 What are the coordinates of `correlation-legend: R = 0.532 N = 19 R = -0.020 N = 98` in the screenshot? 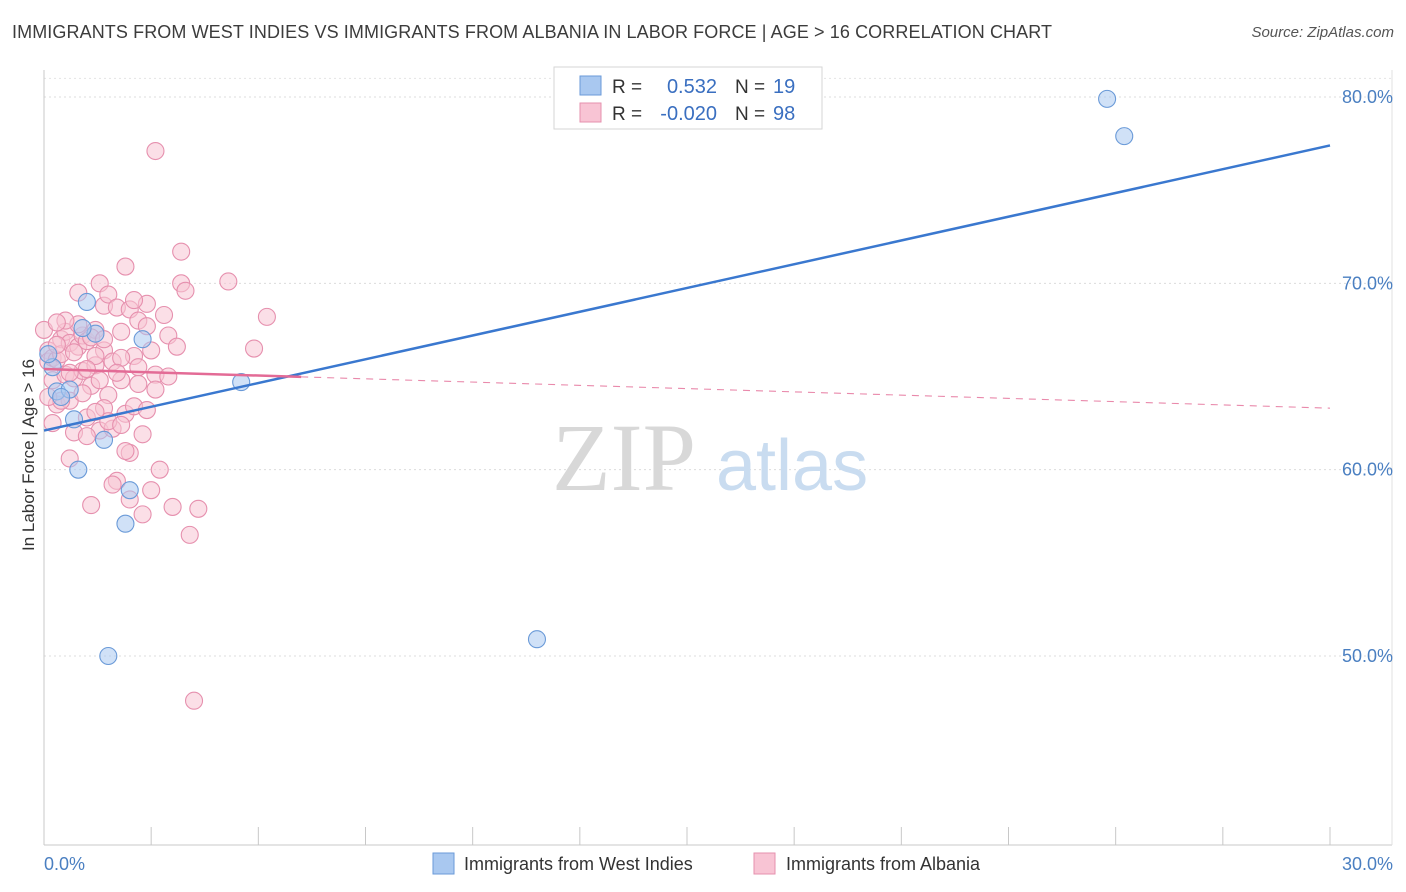 It's located at (688, 98).